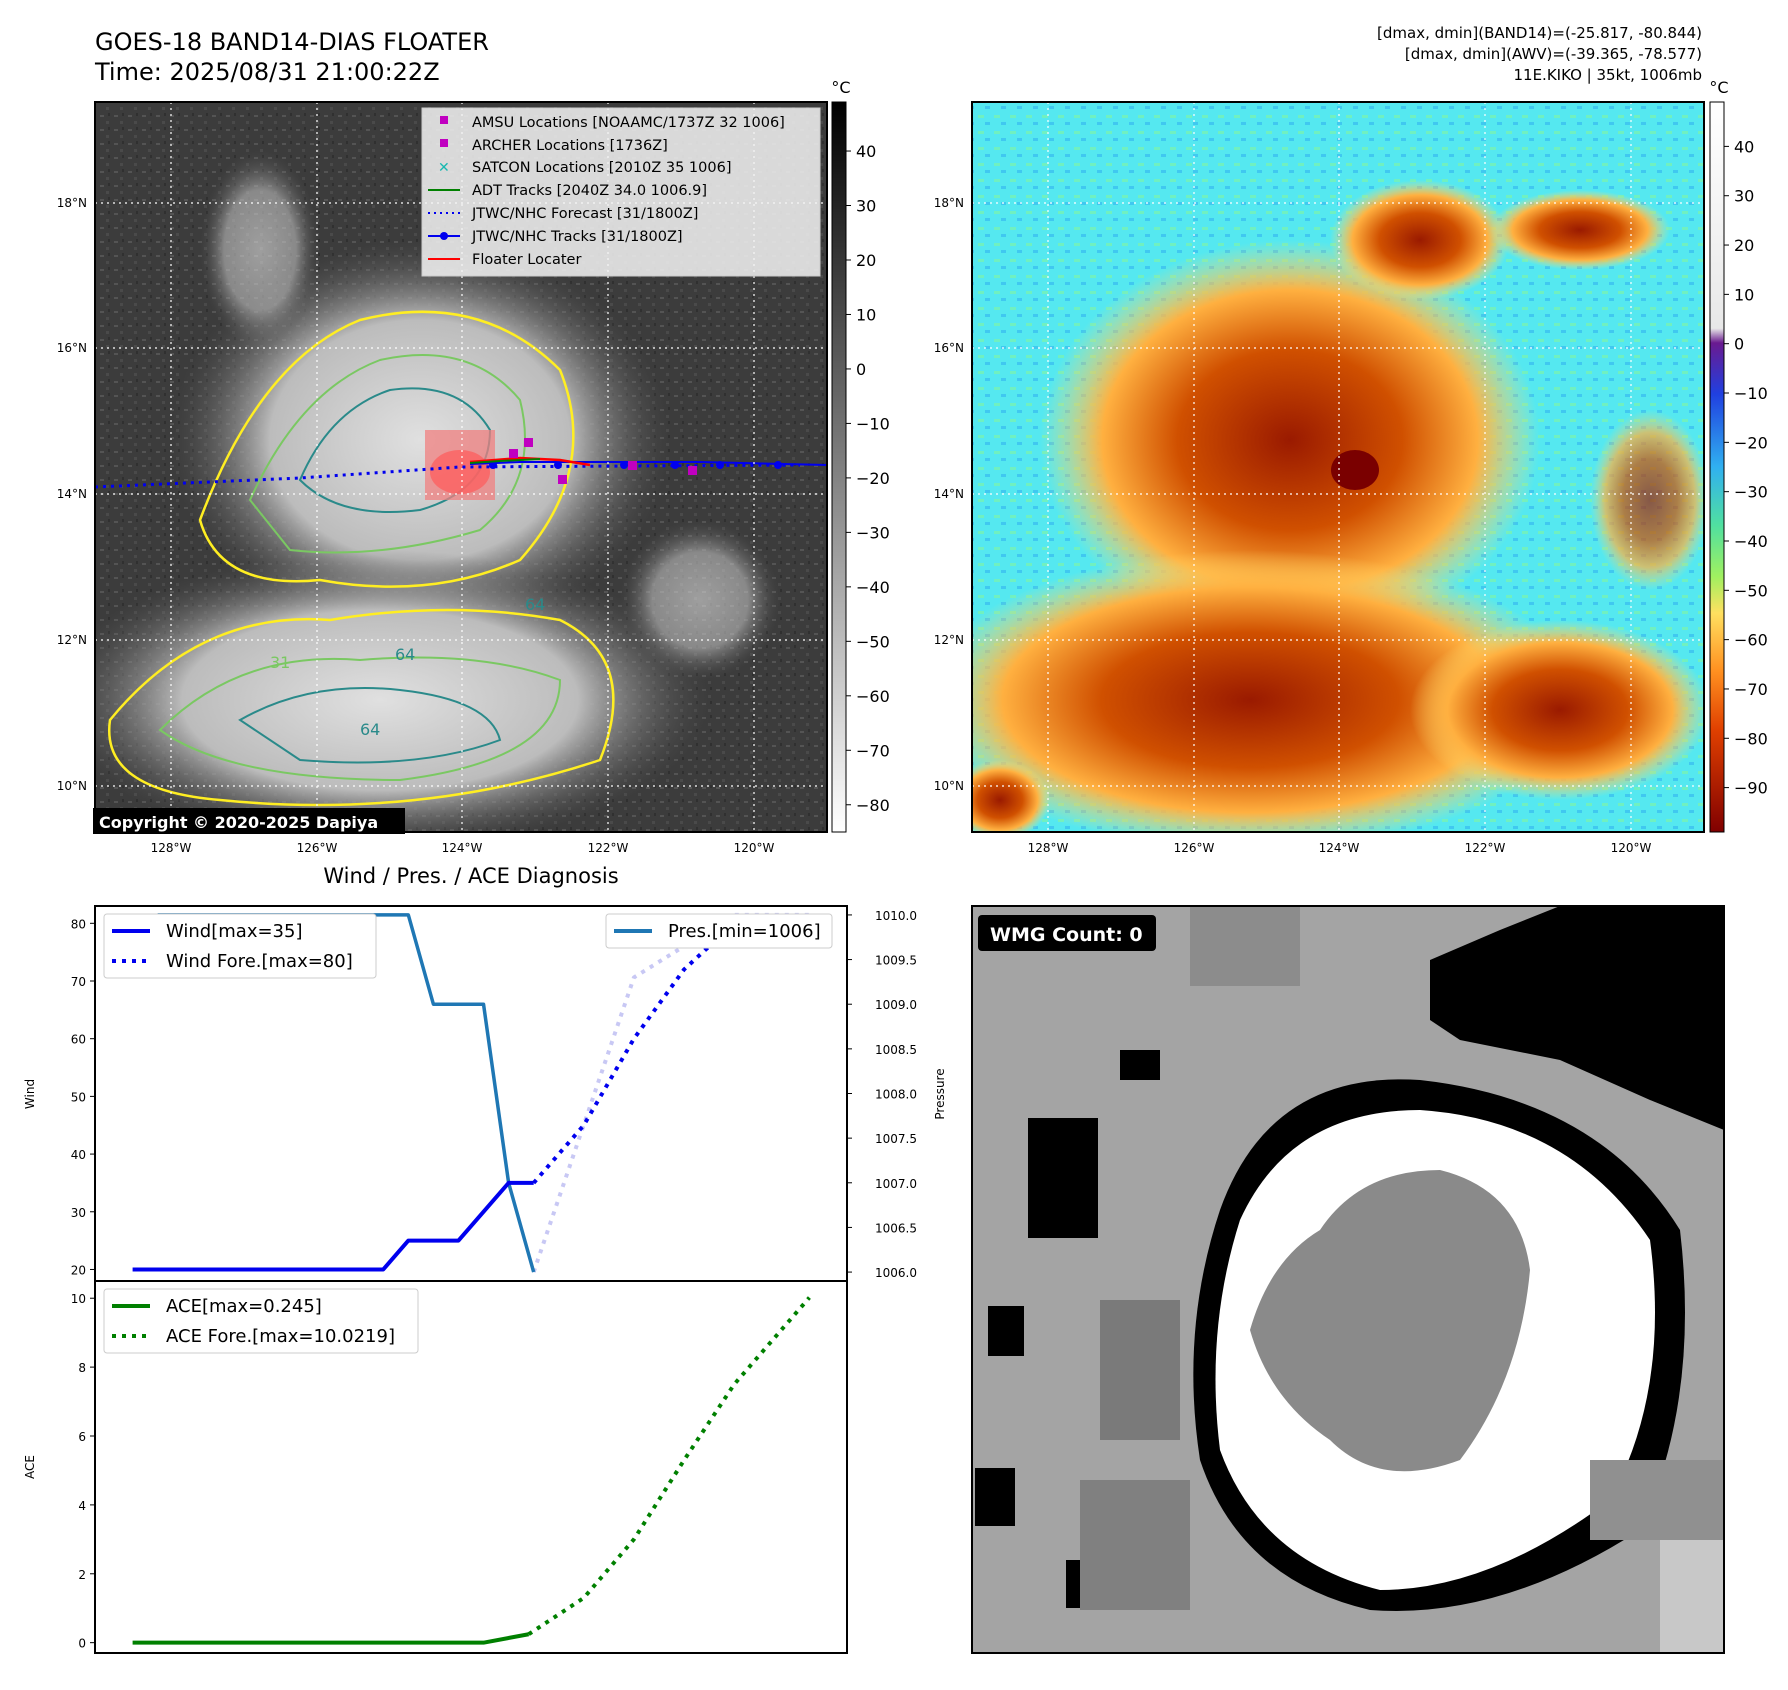  What do you see at coordinates (333, 1226) in the screenshot?
I see `wind-line` at bounding box center [333, 1226].